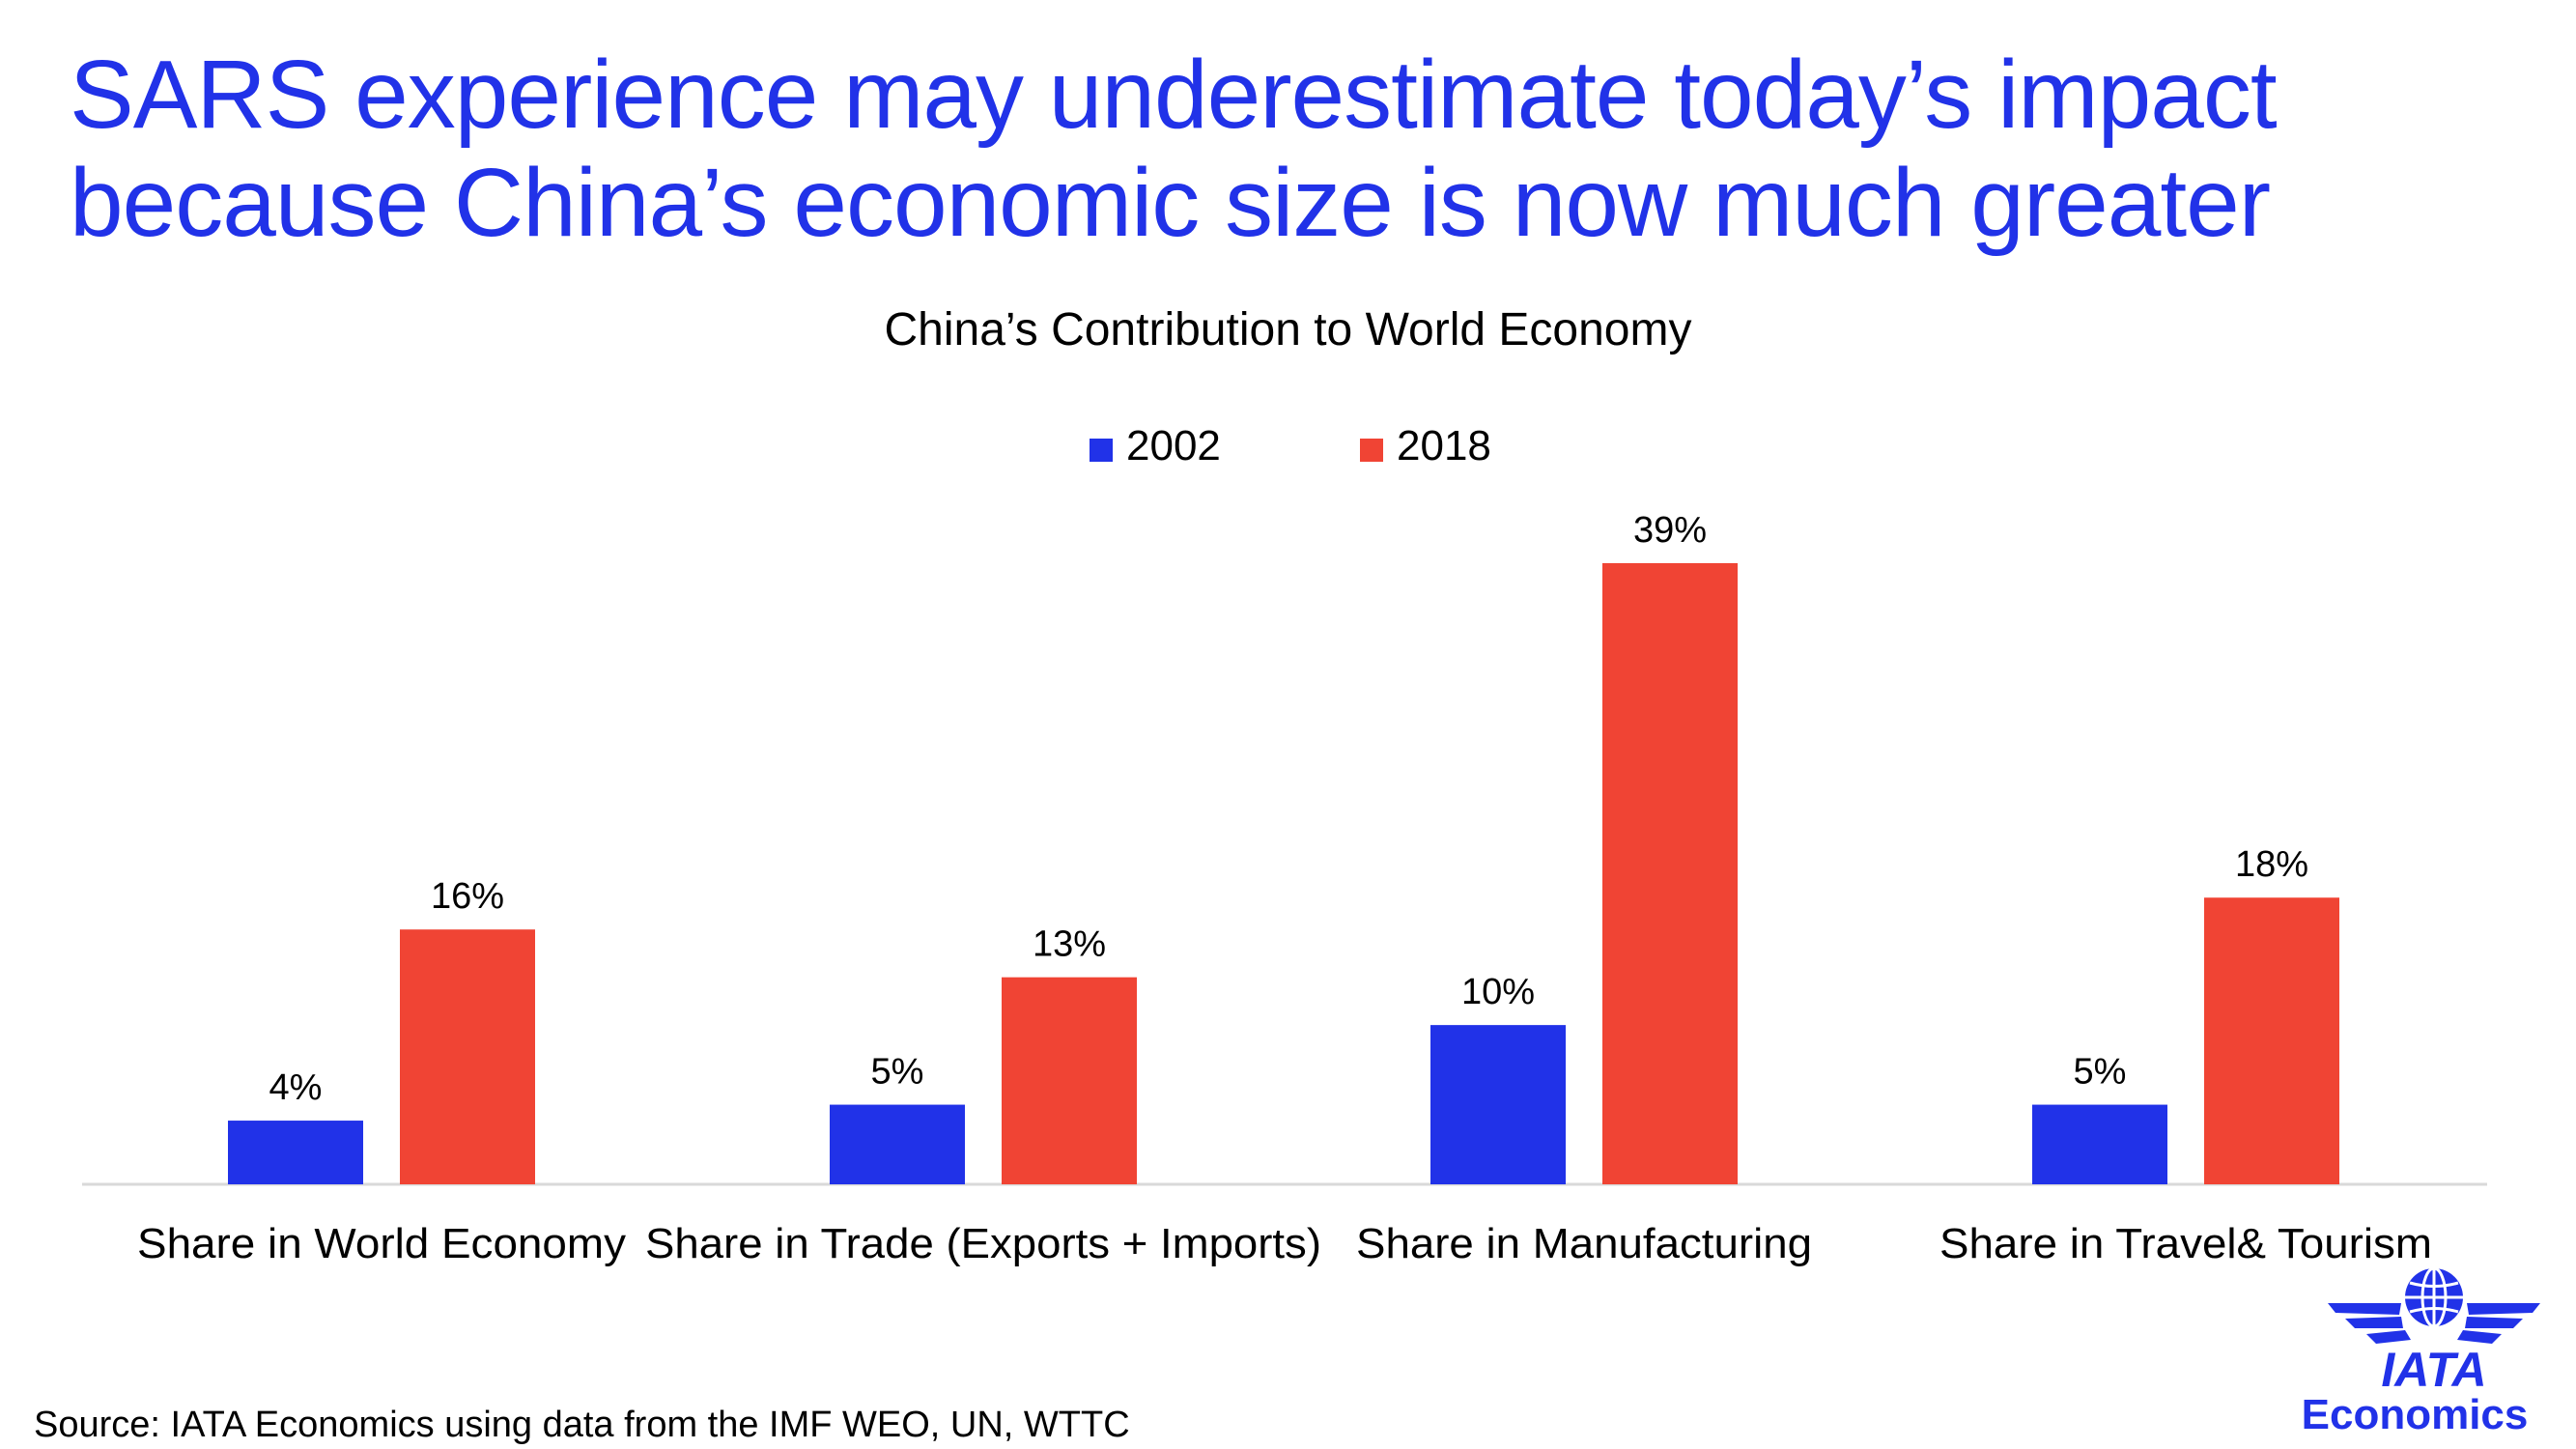 The image size is (2576, 1449). What do you see at coordinates (2433, 1370) in the screenshot?
I see `logo-wordmark: IATA` at bounding box center [2433, 1370].